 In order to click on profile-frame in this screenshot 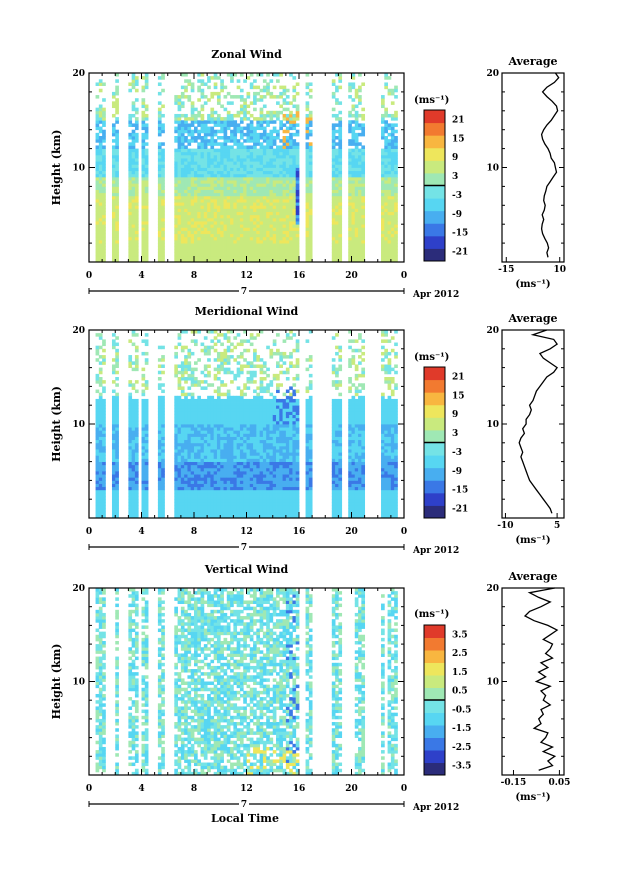, I will do `click(533, 167)`.